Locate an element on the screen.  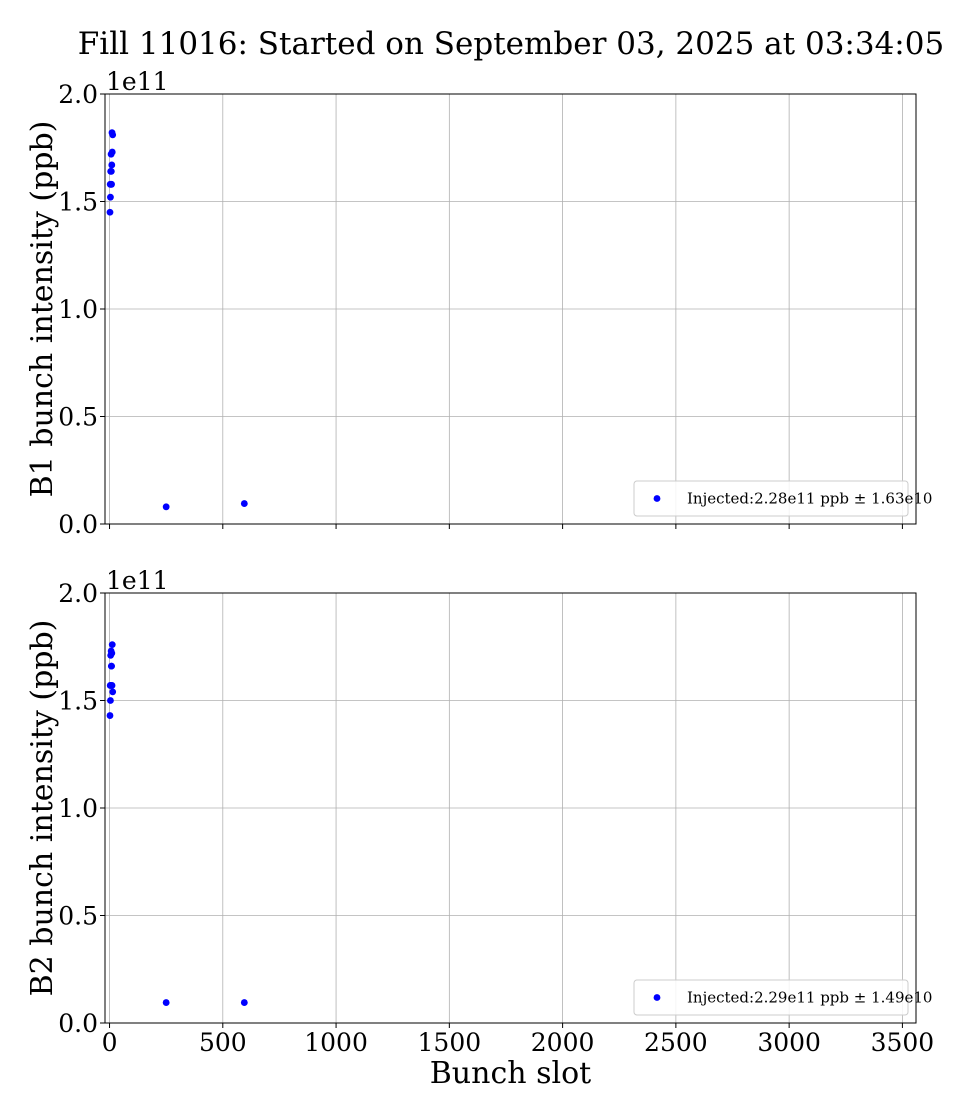
b2-y-tick-label-2: 1.0 is located at coordinates (78, 808).